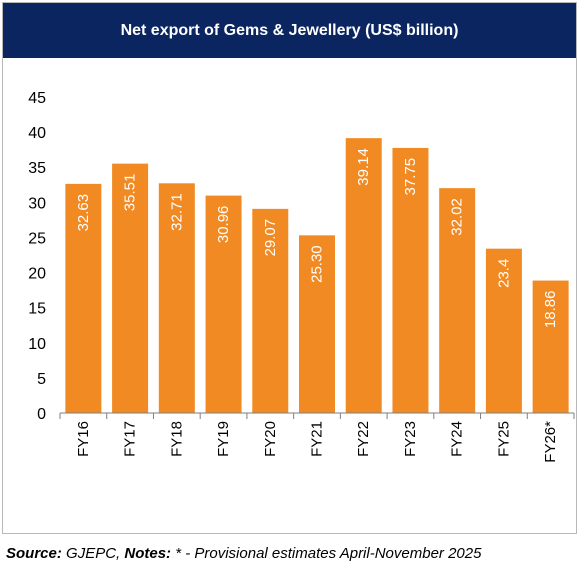 This screenshot has height=572, width=581. What do you see at coordinates (363, 167) in the screenshot?
I see `bar-value-label: 39.14` at bounding box center [363, 167].